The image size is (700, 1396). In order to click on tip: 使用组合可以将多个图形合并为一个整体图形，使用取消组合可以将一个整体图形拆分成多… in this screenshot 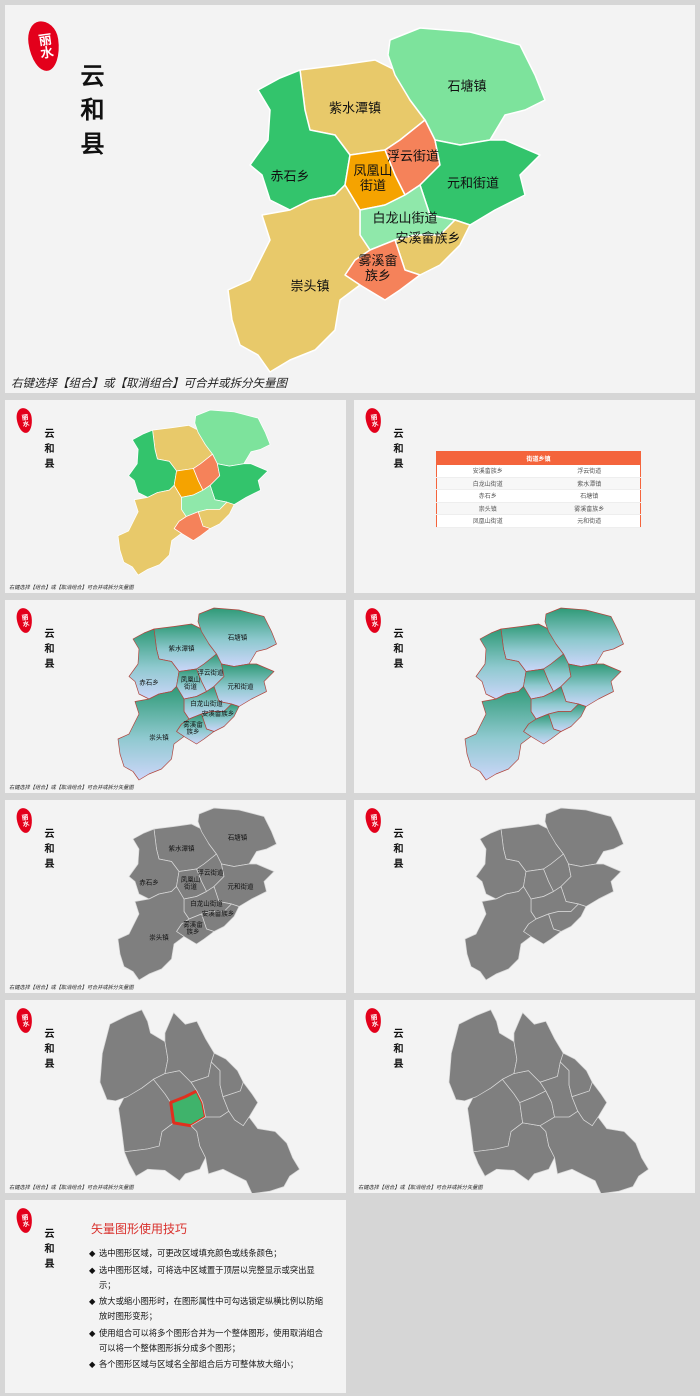, I will do `click(208, 1341)`.